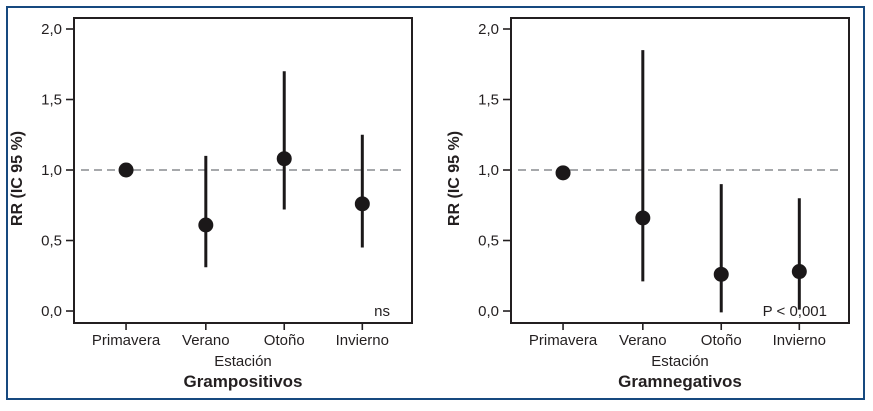 This screenshot has width=873, height=411. What do you see at coordinates (680, 381) in the screenshot?
I see `chart-title: Gramnegativos` at bounding box center [680, 381].